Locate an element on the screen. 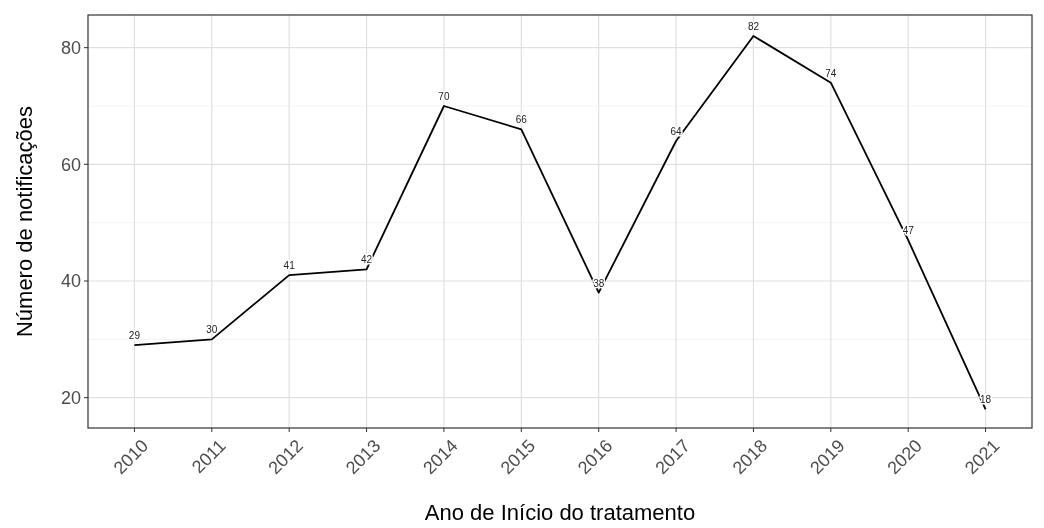 This screenshot has height=528, width=1044. data-label: 66 is located at coordinates (521, 120).